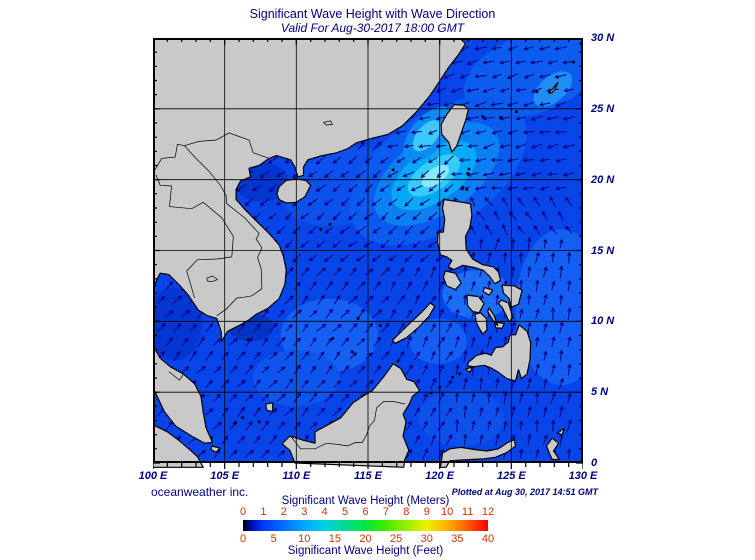 Image resolution: width=755 pixels, height=560 pixels. Describe the element at coordinates (600, 392) in the screenshot. I see `lat-tick-label: 5 N` at that location.